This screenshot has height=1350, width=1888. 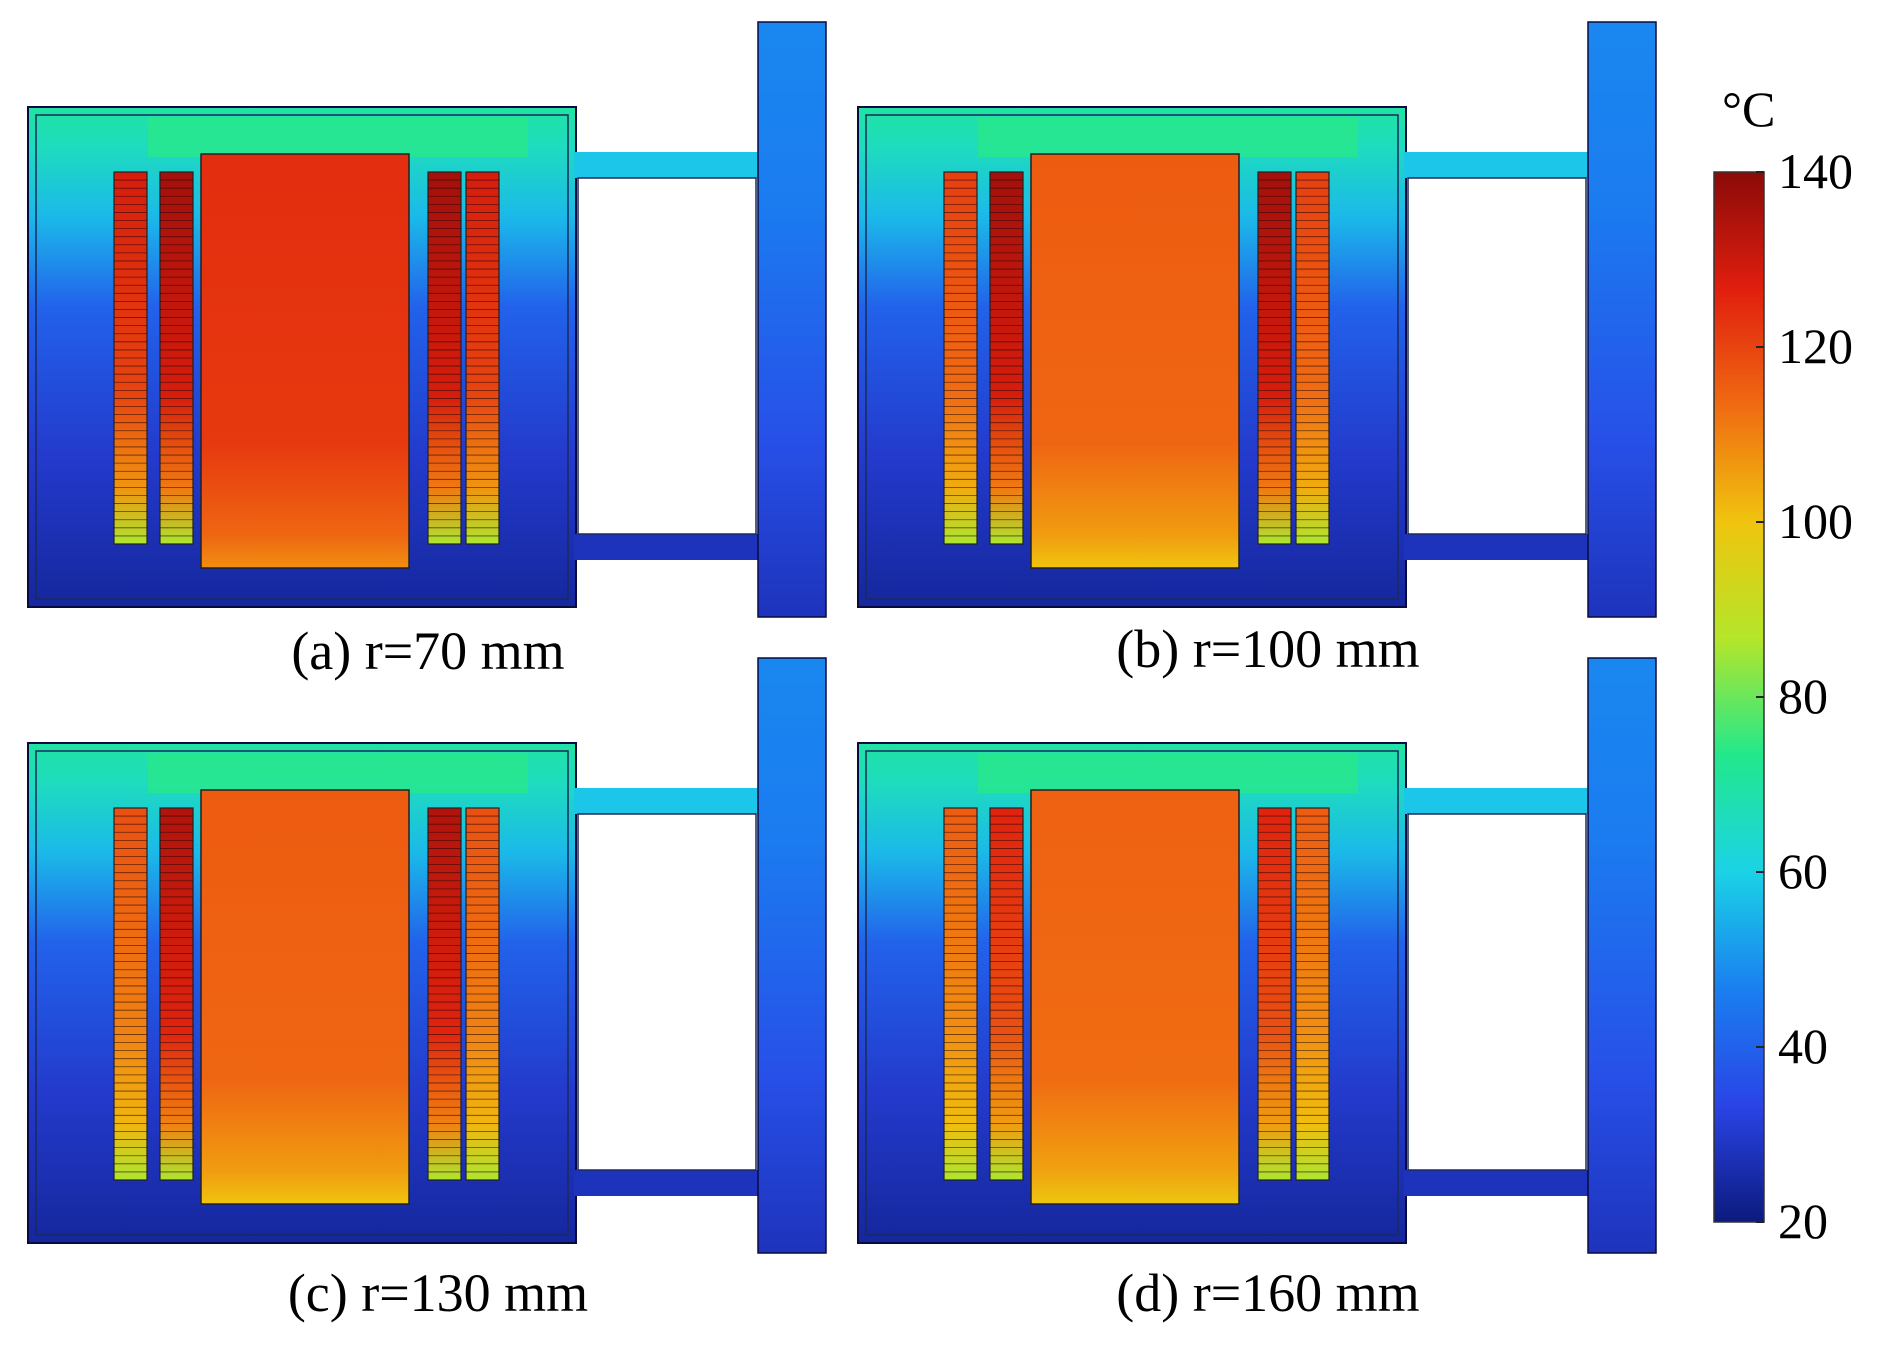 What do you see at coordinates (1803, 696) in the screenshot?
I see `colorbar-tick-label: 80` at bounding box center [1803, 696].